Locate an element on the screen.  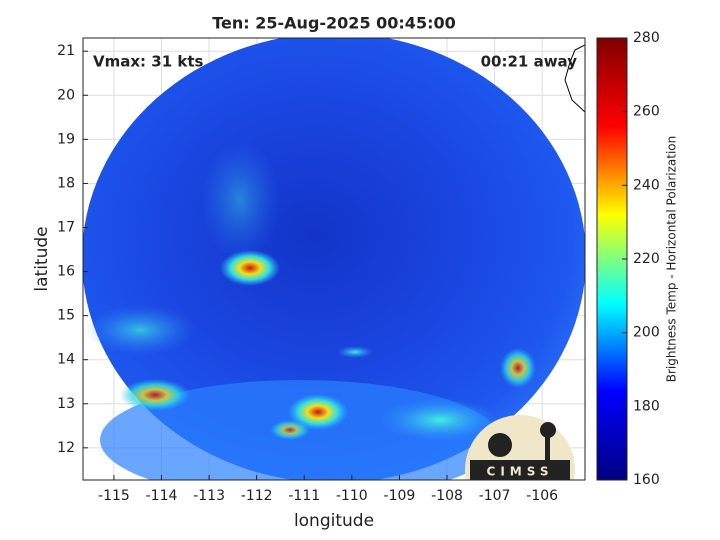
x-tick-label: -113 is located at coordinates (209, 496).